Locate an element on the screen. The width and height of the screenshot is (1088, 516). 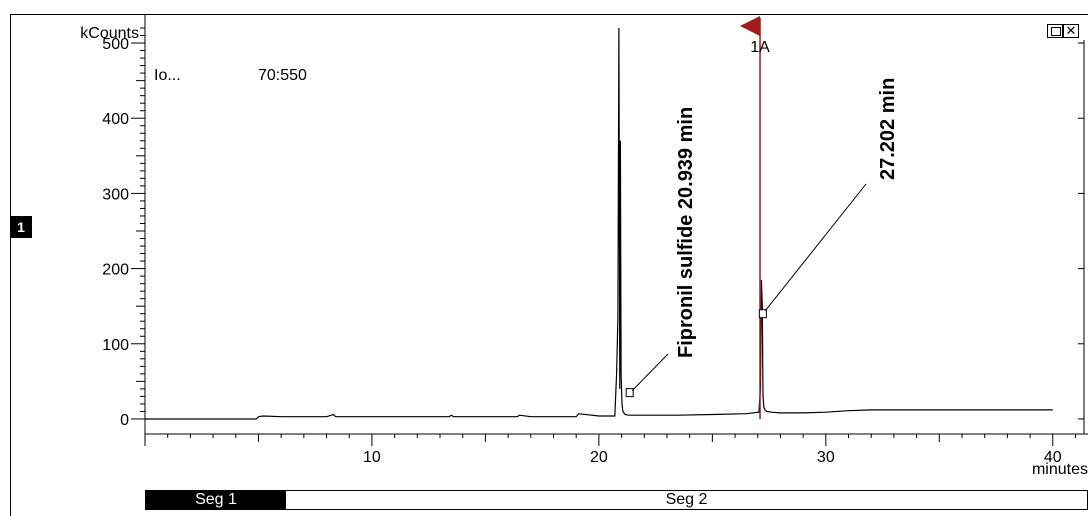
close-icon: ✕ is located at coordinates (1071, 31).